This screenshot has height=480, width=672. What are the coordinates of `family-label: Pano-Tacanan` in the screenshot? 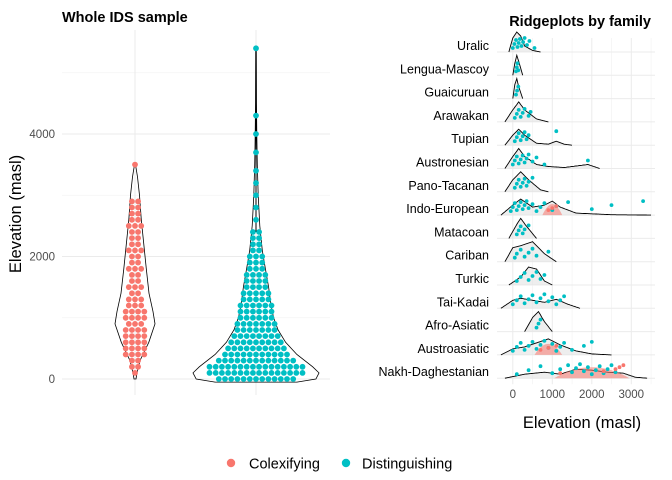 It's located at (448, 186).